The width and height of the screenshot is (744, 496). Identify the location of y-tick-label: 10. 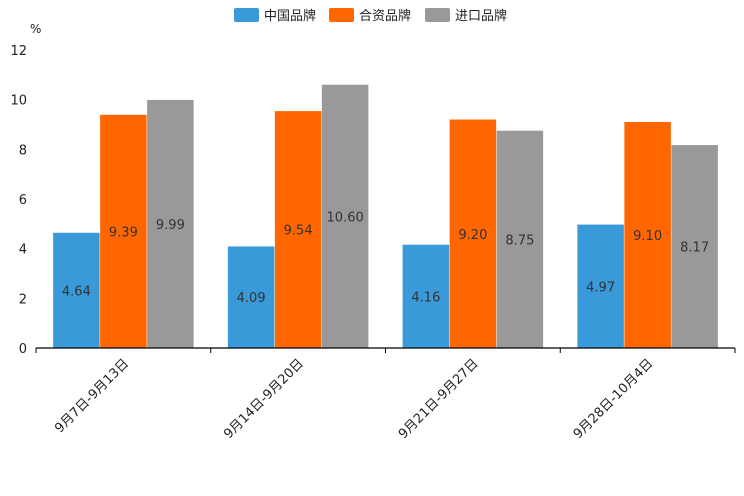
(18, 101).